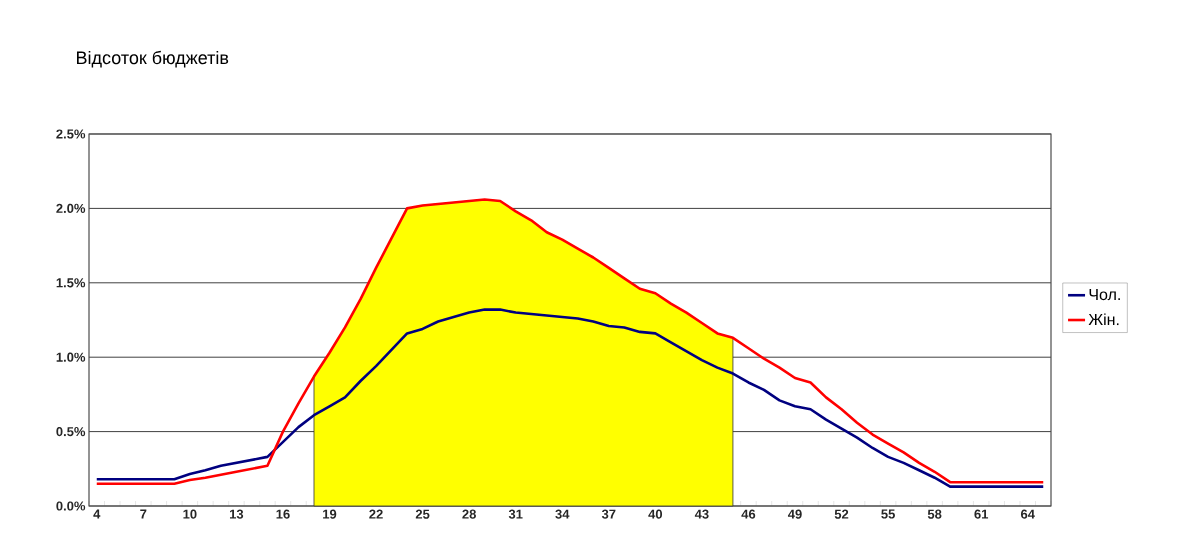  Describe the element at coordinates (71, 357) in the screenshot. I see `y-tick-label: 1.0%` at that location.